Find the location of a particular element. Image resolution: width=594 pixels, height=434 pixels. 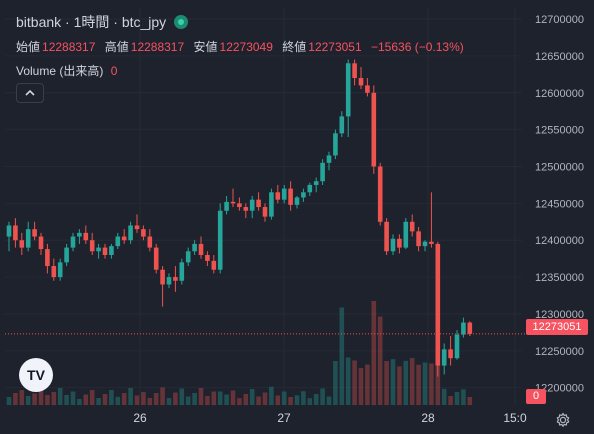

collapse-legend-button is located at coordinates (30, 93).